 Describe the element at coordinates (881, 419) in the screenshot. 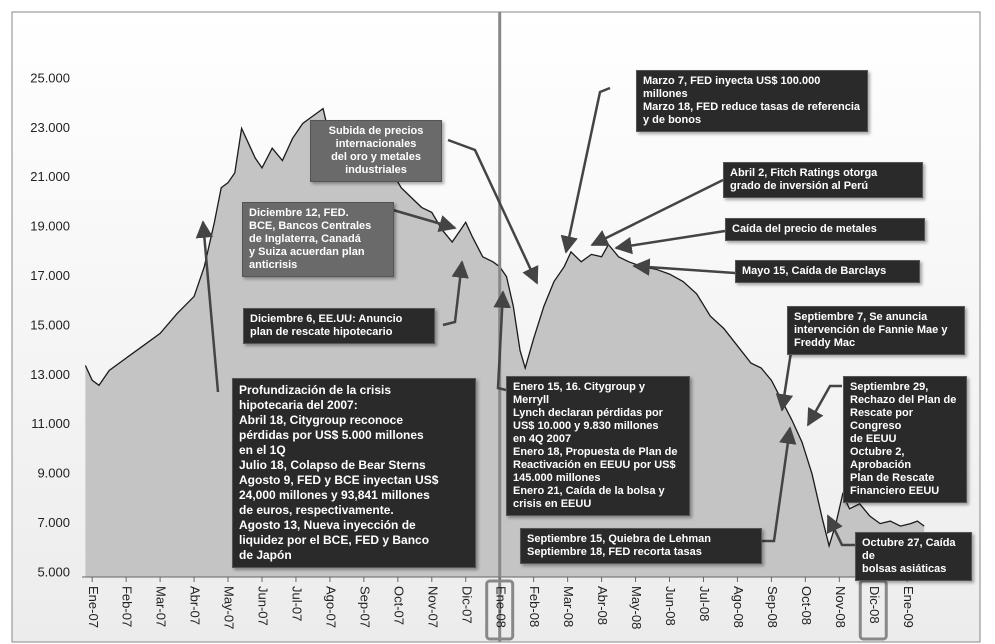

I see `annotation-line: Rescate por Congreso` at that location.